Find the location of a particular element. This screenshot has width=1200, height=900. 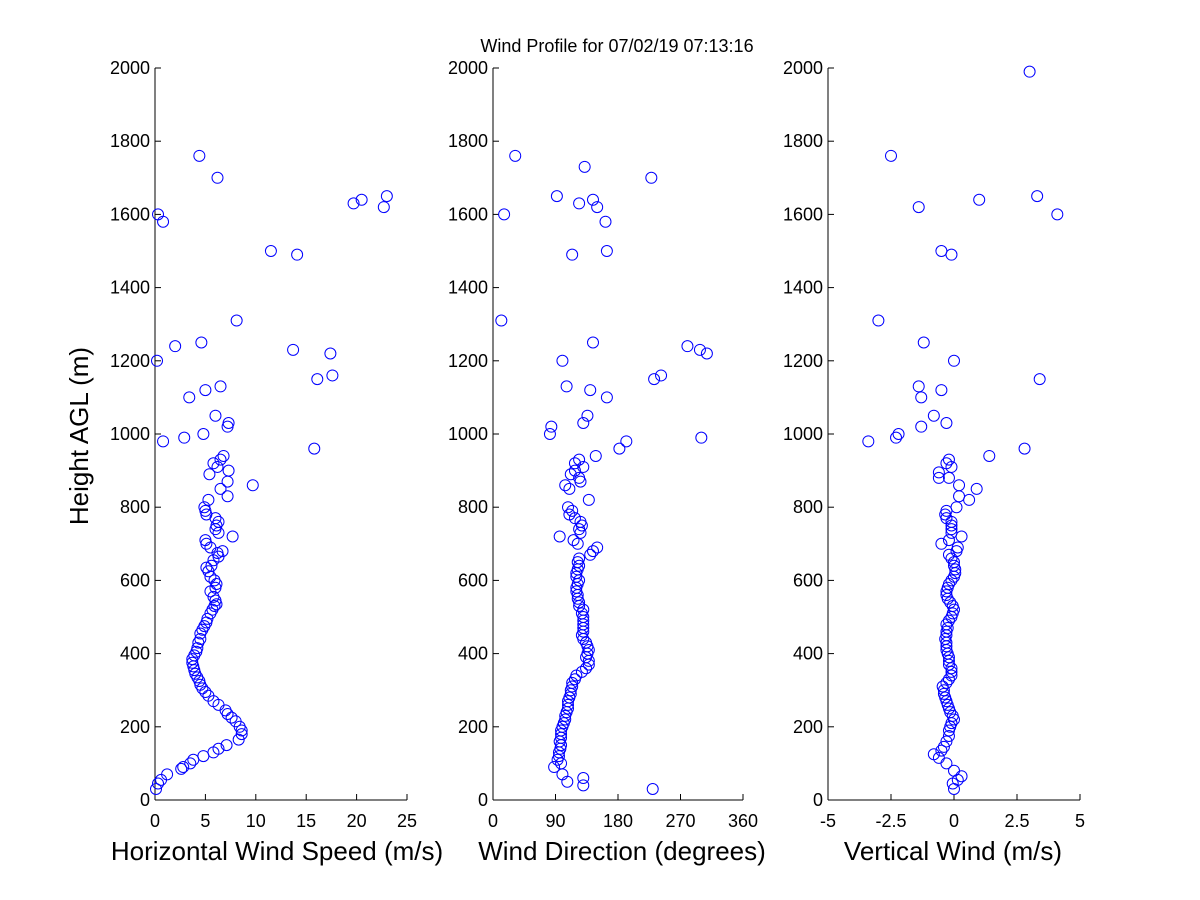

vertical-y-tick-label: 2000 is located at coordinates (803, 68).